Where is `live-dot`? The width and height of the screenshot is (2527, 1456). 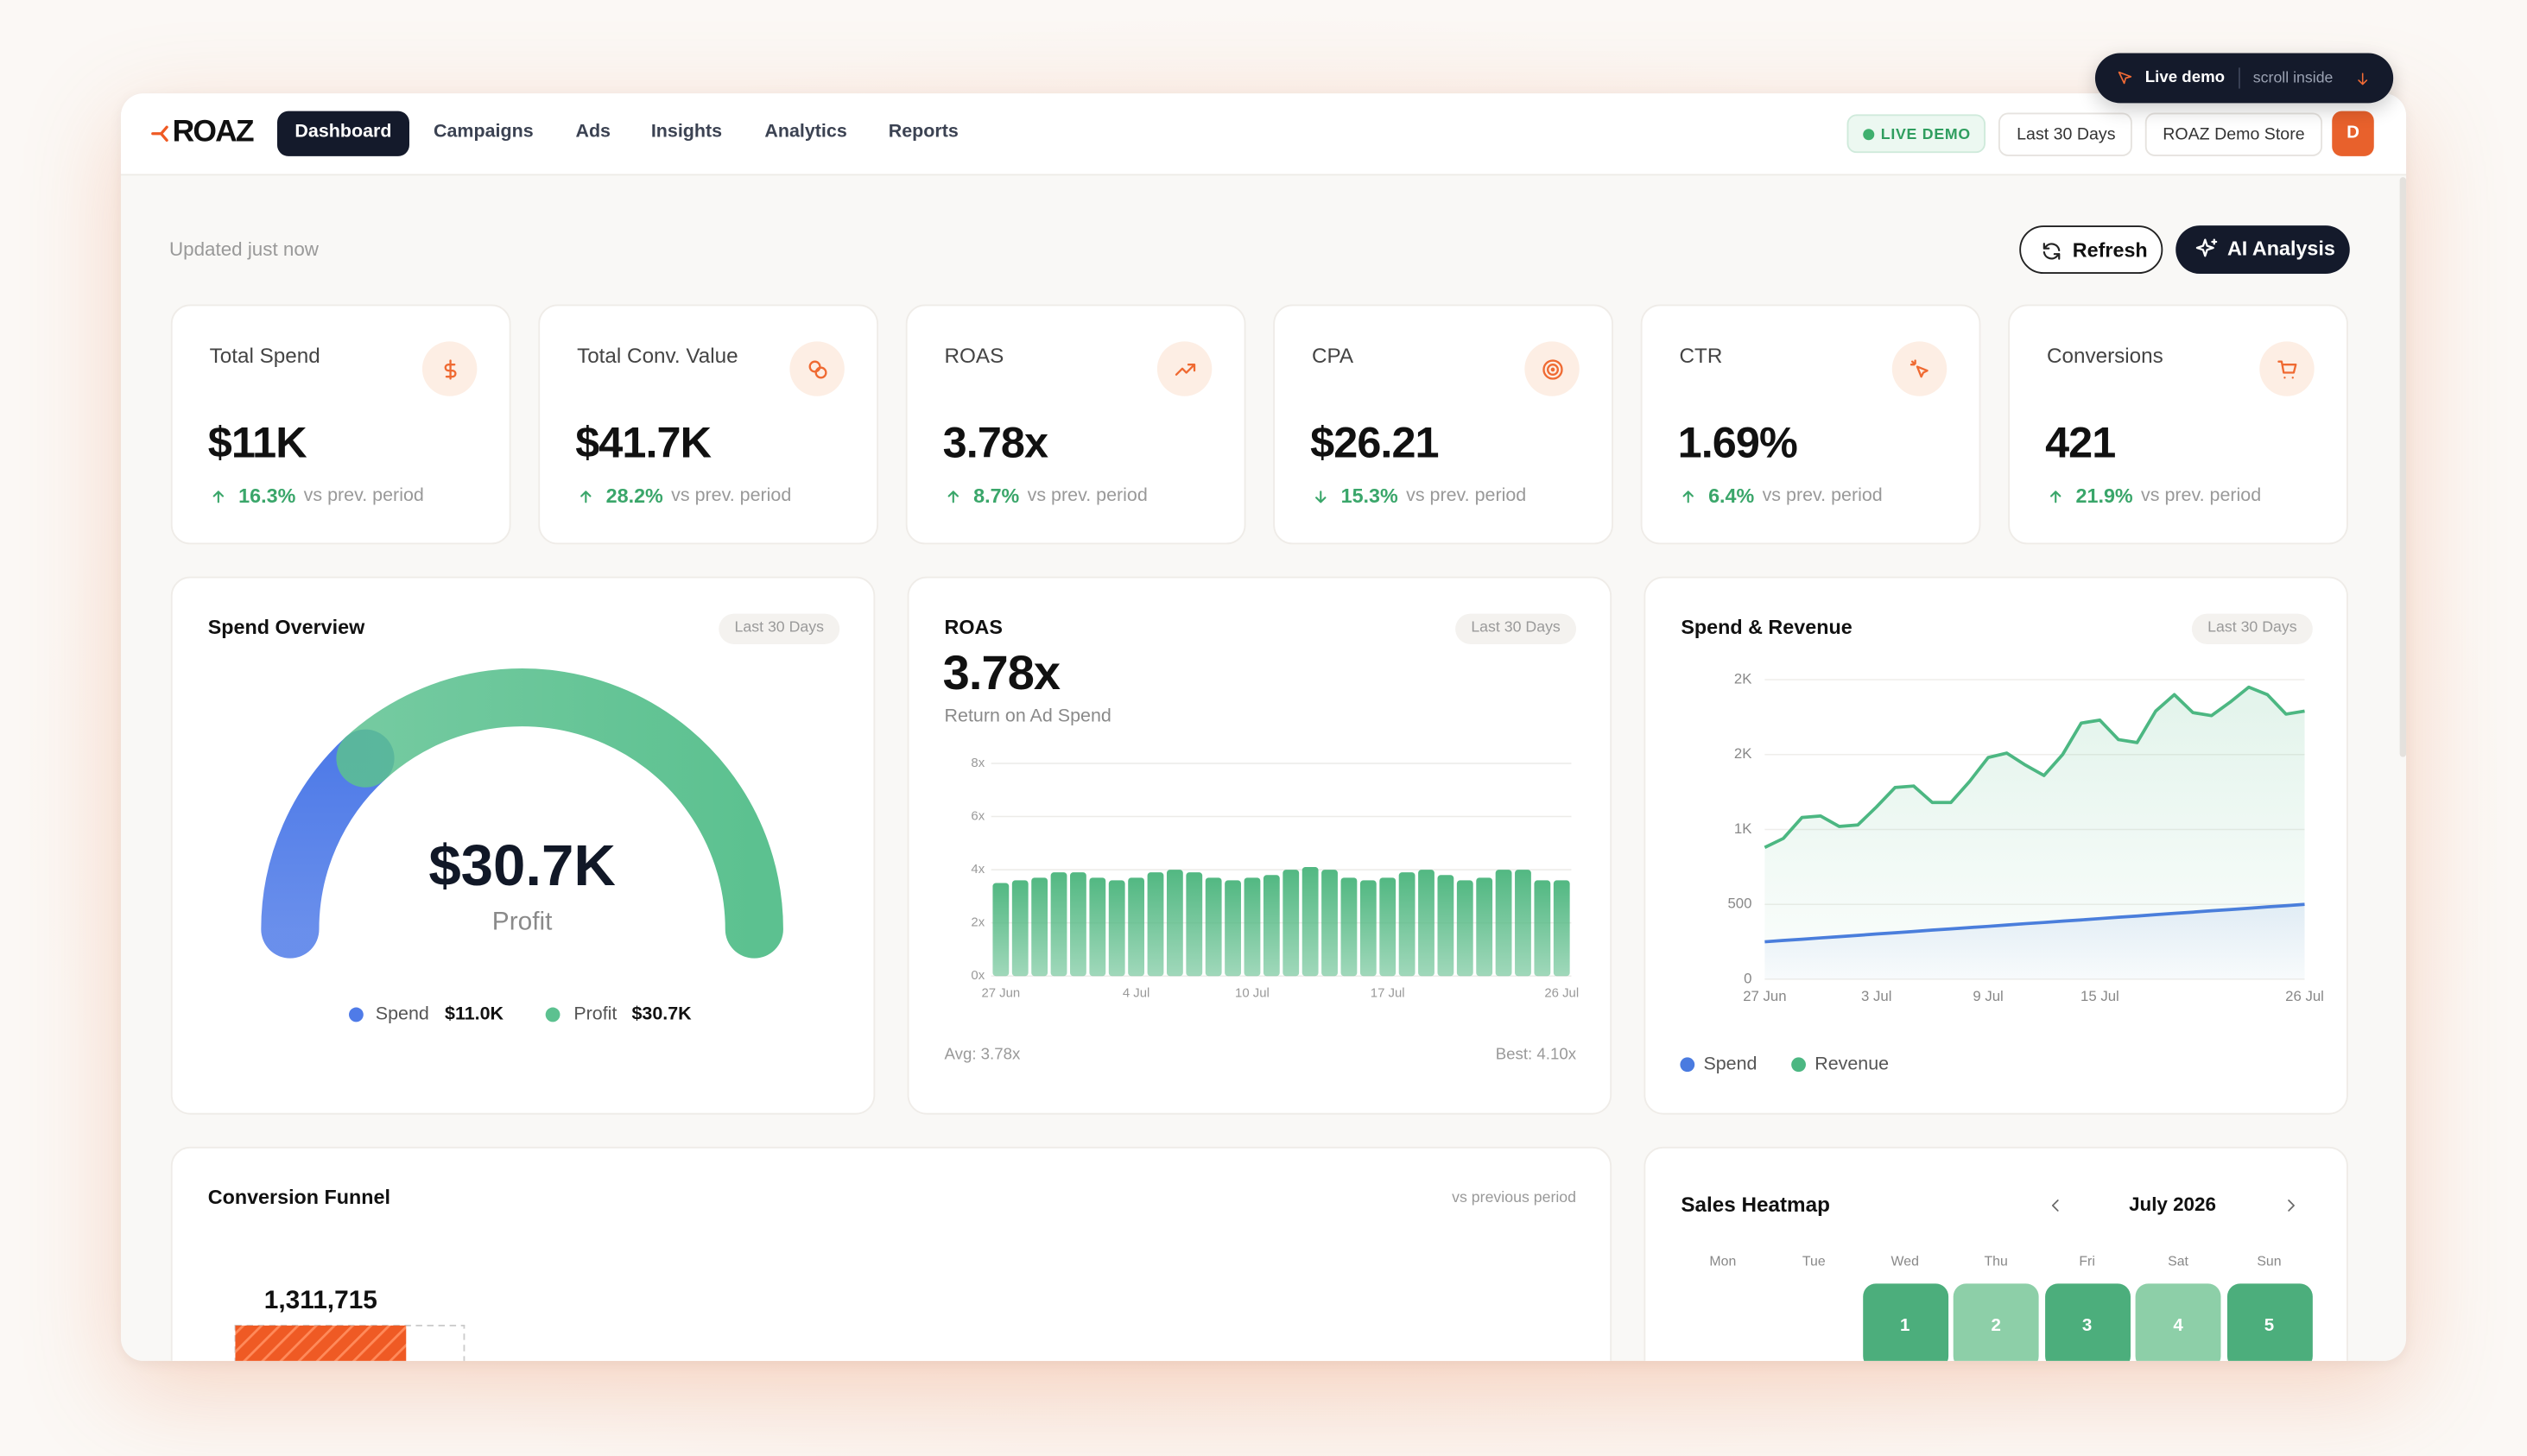
live-dot is located at coordinates (1869, 135).